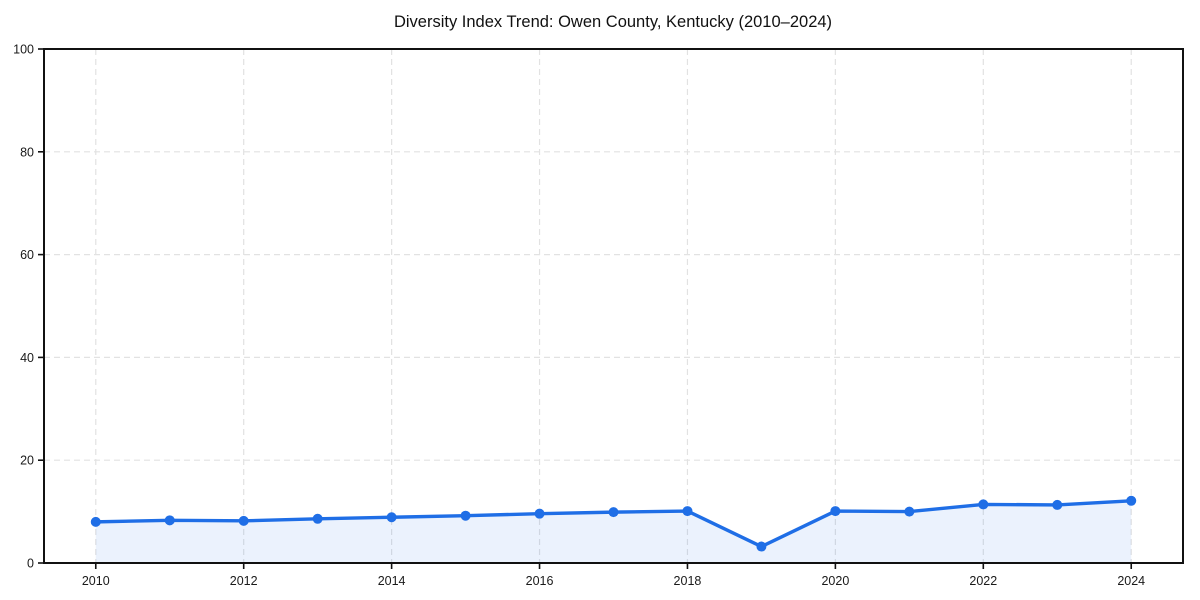 This screenshot has width=1200, height=600. What do you see at coordinates (27, 255) in the screenshot?
I see `y-tick-label: 60` at bounding box center [27, 255].